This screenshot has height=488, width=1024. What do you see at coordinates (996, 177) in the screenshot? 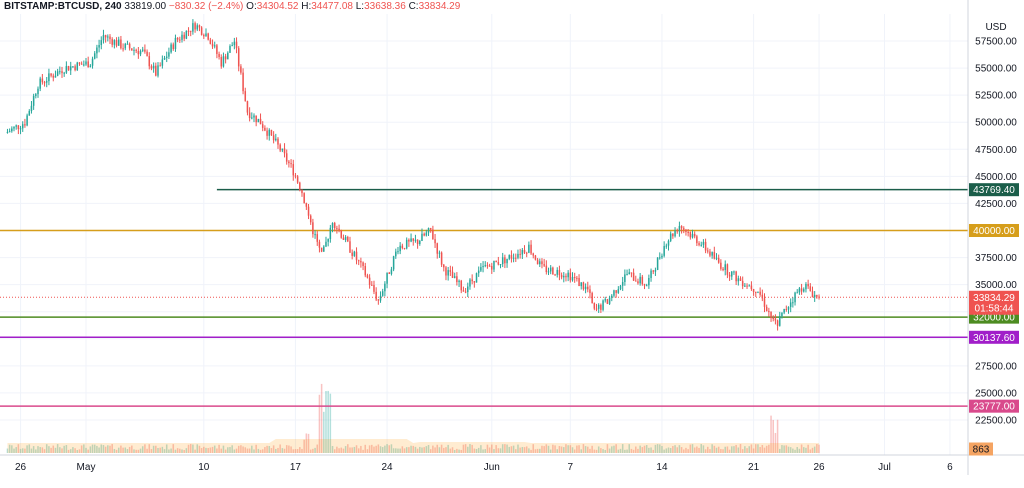
I see `y-tick-label: 45000.00` at bounding box center [996, 177].